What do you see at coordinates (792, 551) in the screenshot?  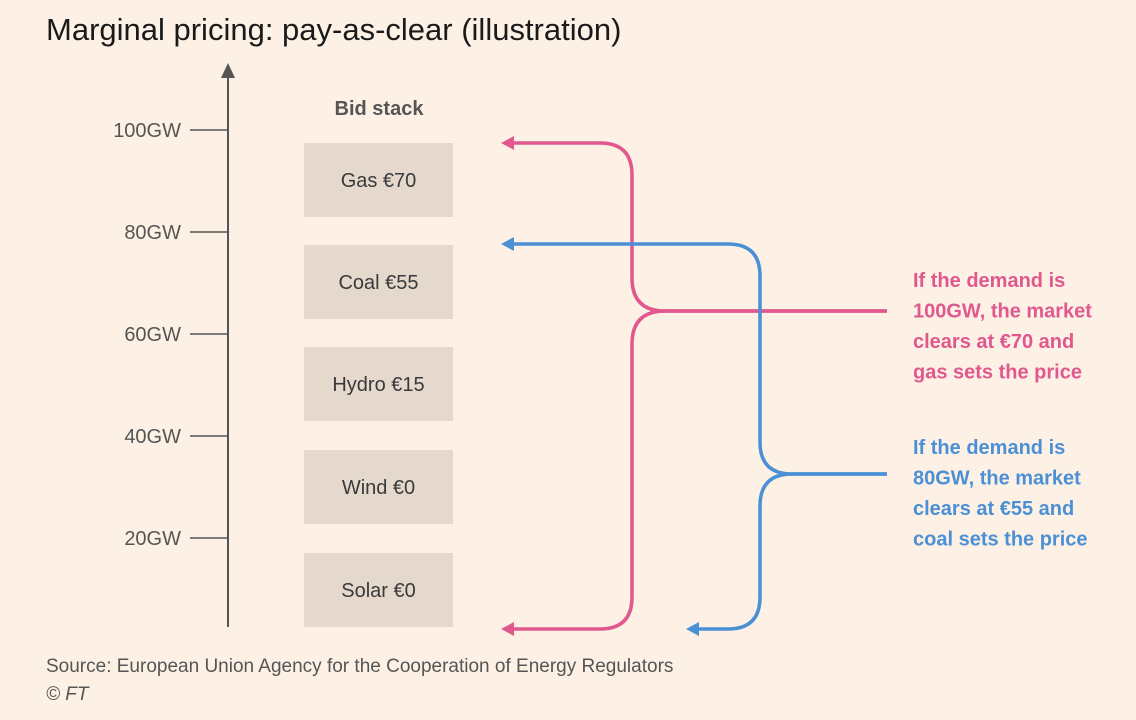 I see `coal-bracket-lower-line` at bounding box center [792, 551].